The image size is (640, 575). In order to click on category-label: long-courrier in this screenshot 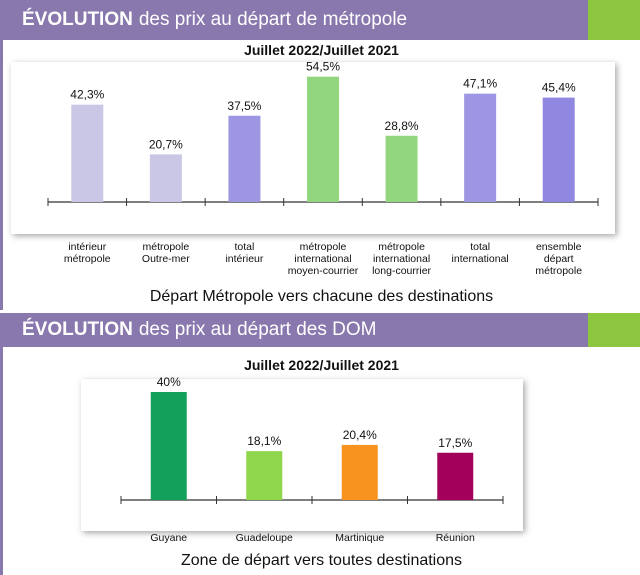, I will do `click(401, 271)`.